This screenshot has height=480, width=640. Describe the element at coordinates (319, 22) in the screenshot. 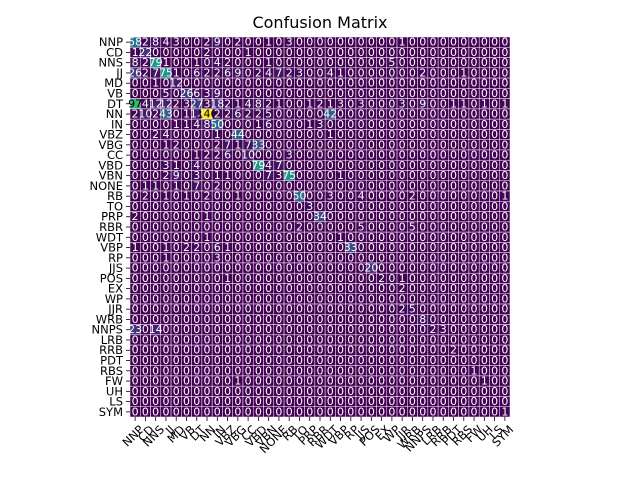

I see `chart-title: Confusion Matrix` at that location.